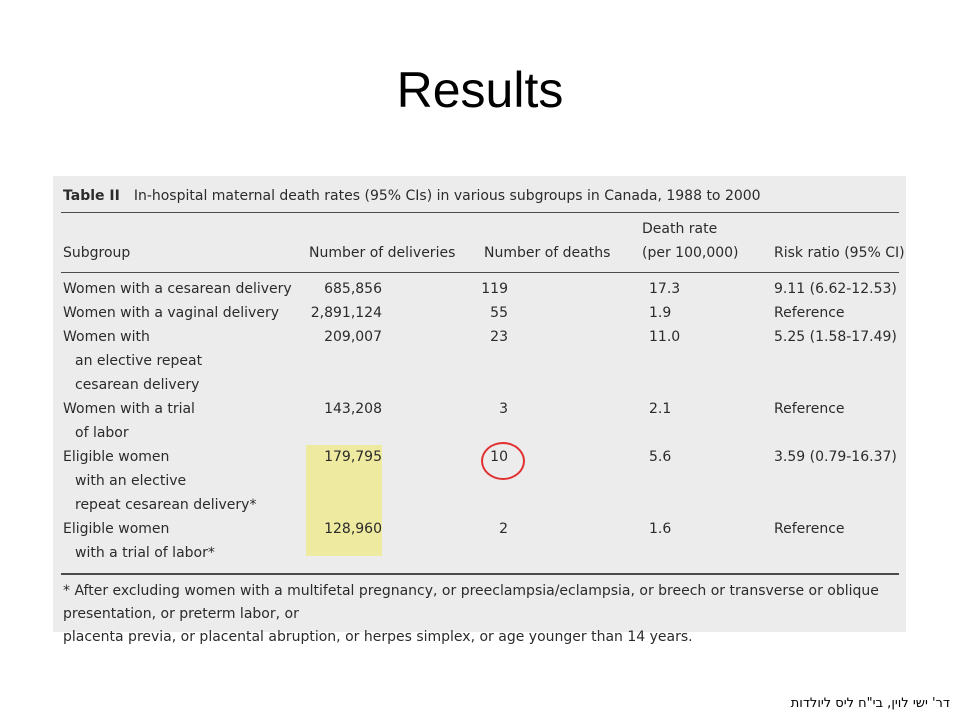 Image resolution: width=960 pixels, height=720 pixels. What do you see at coordinates (129, 409) in the screenshot?
I see `cell-subgroup: Women with a trial` at bounding box center [129, 409].